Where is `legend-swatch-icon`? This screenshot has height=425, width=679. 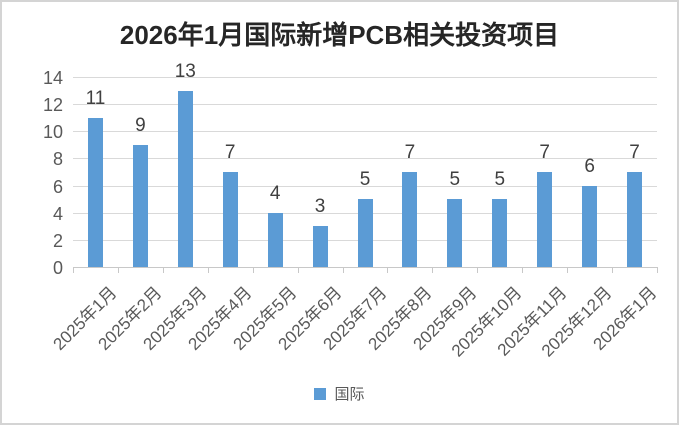
legend-swatch-icon is located at coordinates (320, 393).